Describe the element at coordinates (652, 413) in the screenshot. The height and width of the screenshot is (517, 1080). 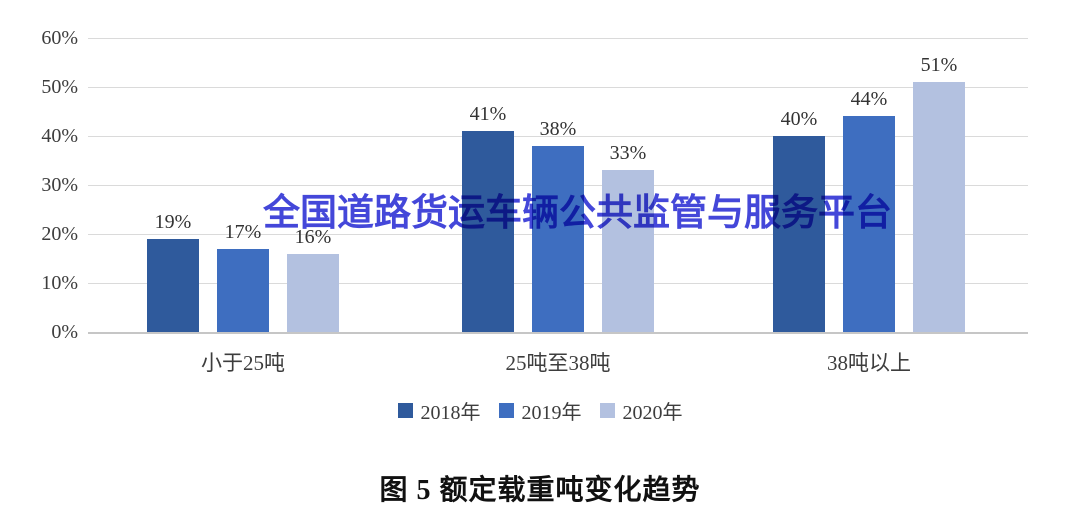
I see `legend-label: 2020年` at that location.